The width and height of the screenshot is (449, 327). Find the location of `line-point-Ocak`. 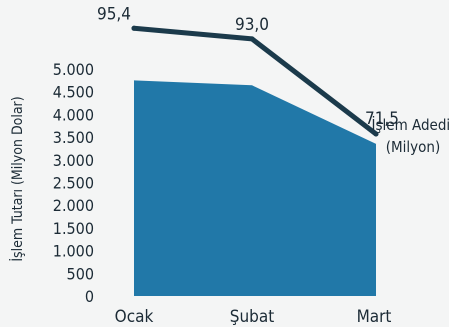

line-point-Ocak is located at coordinates (134, 28).